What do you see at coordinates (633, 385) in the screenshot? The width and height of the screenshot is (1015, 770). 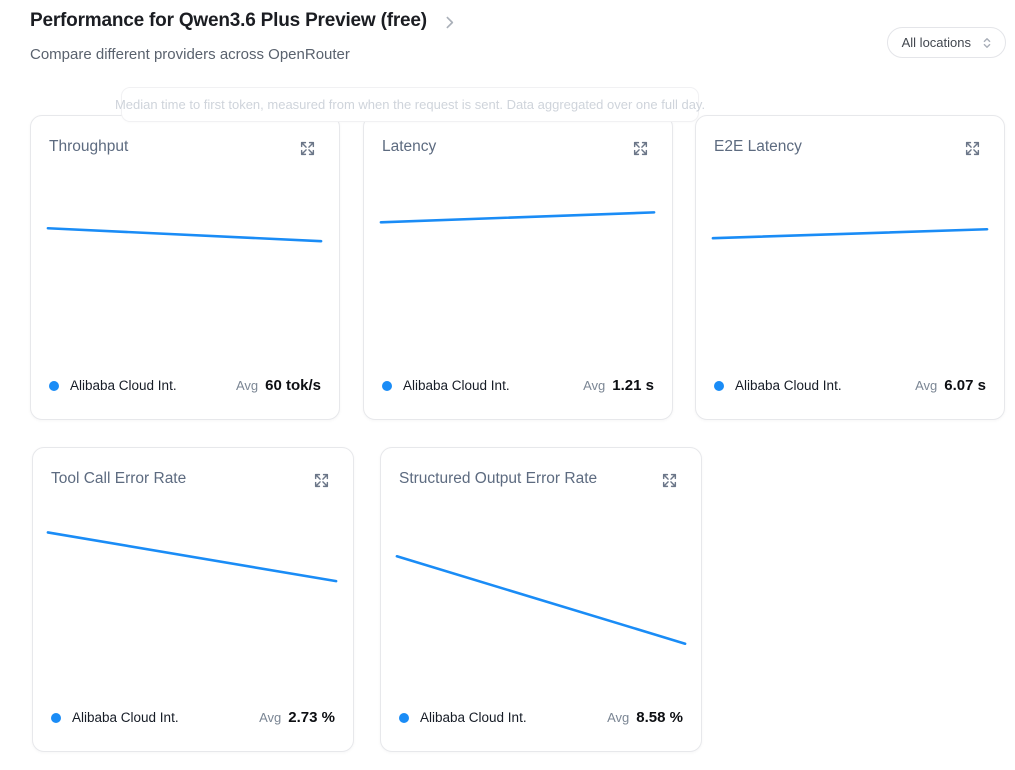 I see `avg-value: 1.21 s` at bounding box center [633, 385].